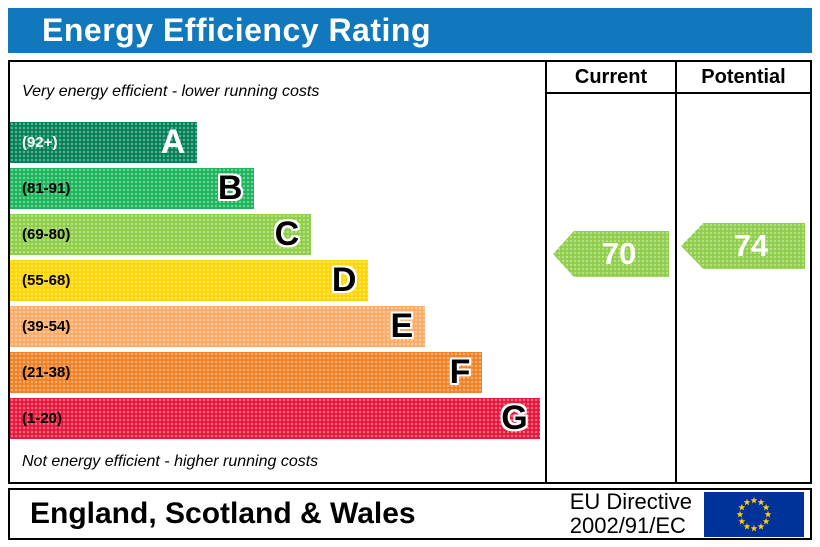  I want to click on eu-directive-line1: EU Directive, so click(630, 501).